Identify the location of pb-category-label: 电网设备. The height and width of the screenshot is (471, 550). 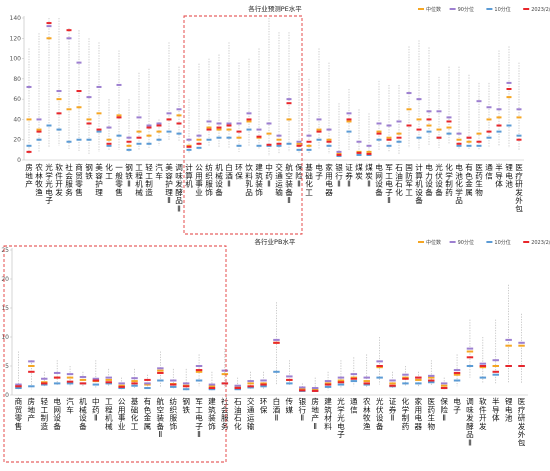
(57, 413).